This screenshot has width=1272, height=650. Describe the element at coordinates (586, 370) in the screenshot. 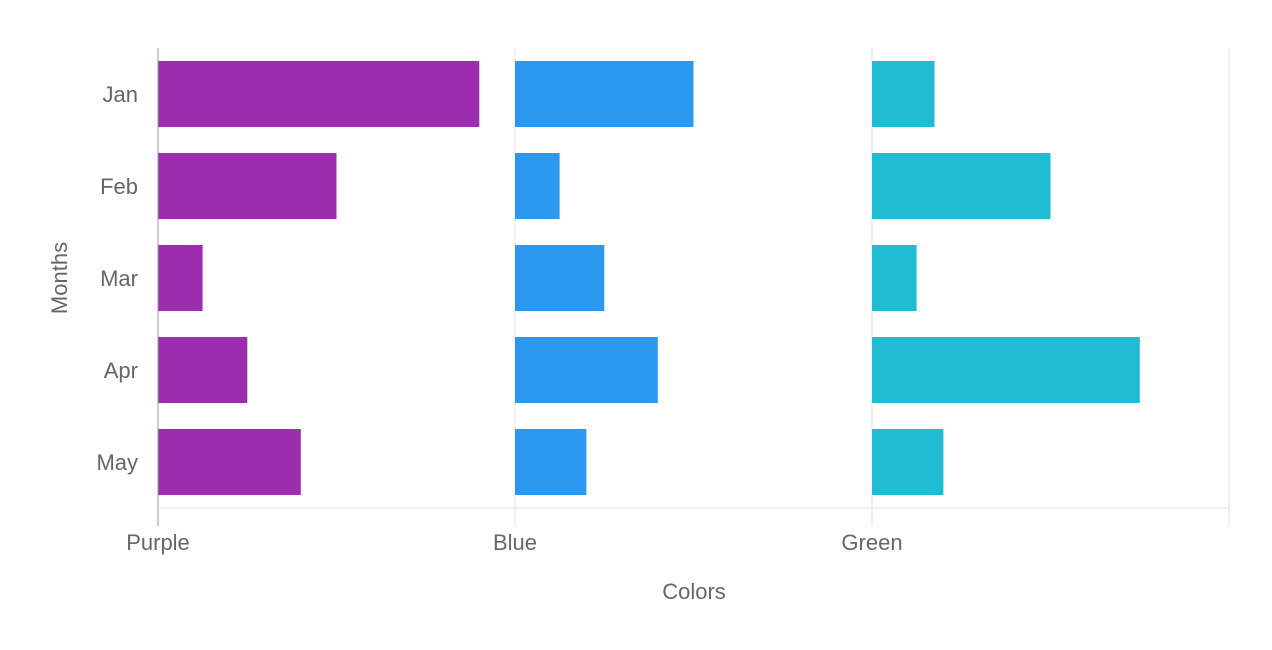

I see `bar-blue-apr` at that location.